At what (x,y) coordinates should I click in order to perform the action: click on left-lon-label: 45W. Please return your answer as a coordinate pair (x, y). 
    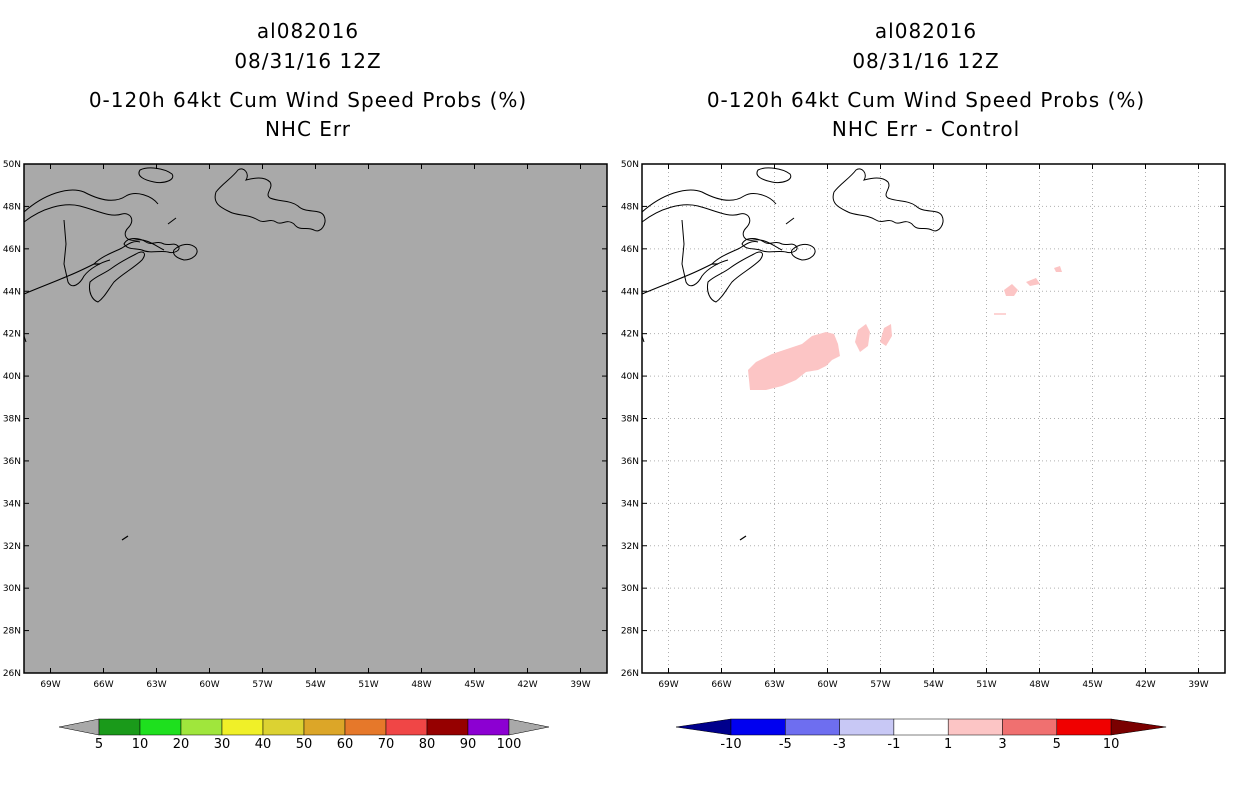
    Looking at the image, I should click on (474, 685).